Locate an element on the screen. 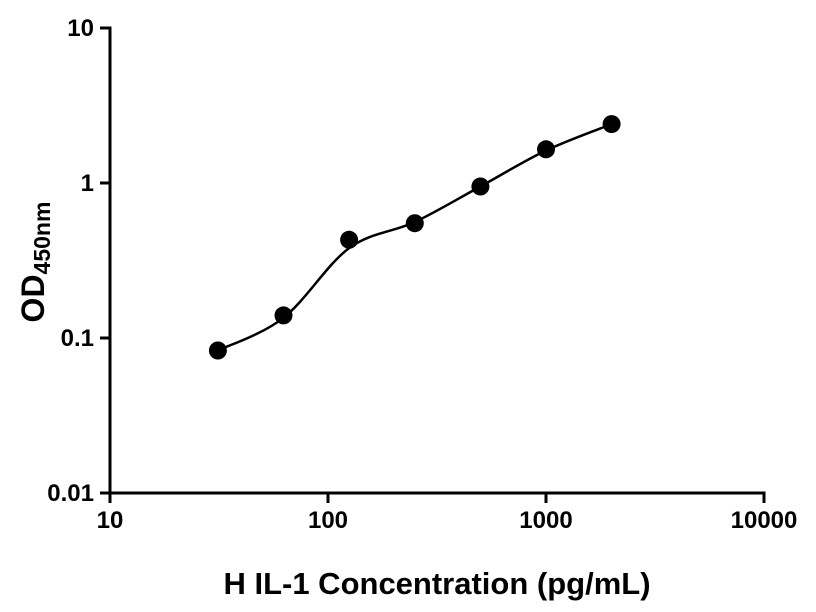  x-axis-title: H IL-1 Concentration (pg/mL) is located at coordinates (436, 583).